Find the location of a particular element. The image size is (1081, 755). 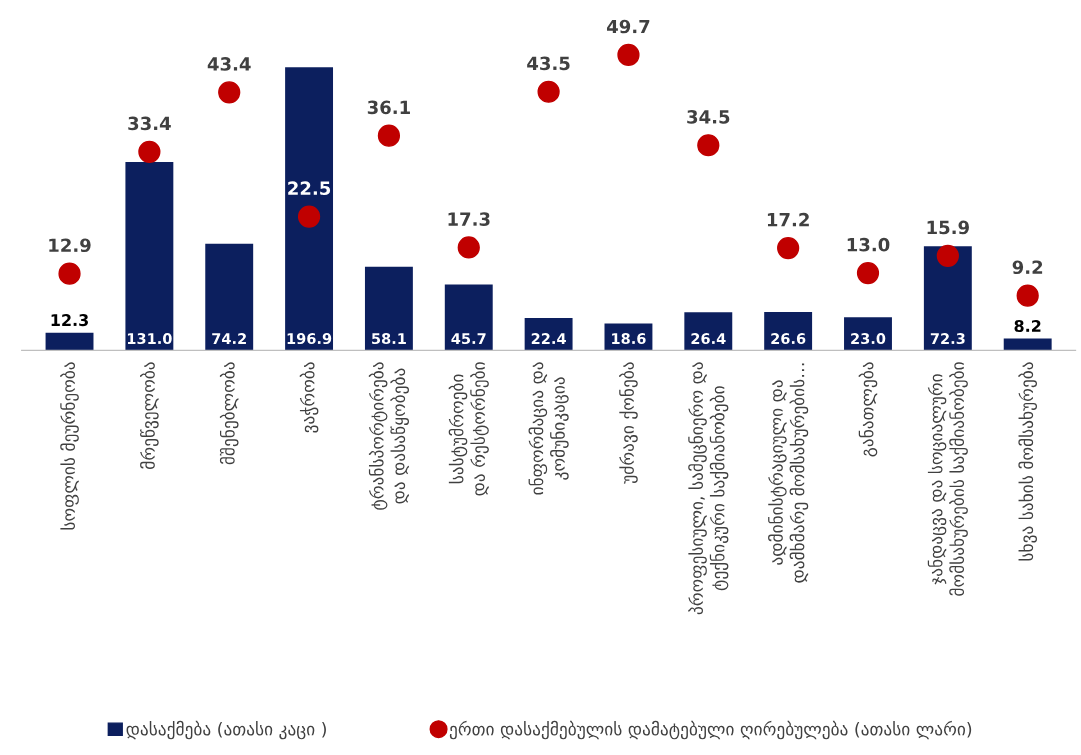

data-label: 49.7 is located at coordinates (628, 26).